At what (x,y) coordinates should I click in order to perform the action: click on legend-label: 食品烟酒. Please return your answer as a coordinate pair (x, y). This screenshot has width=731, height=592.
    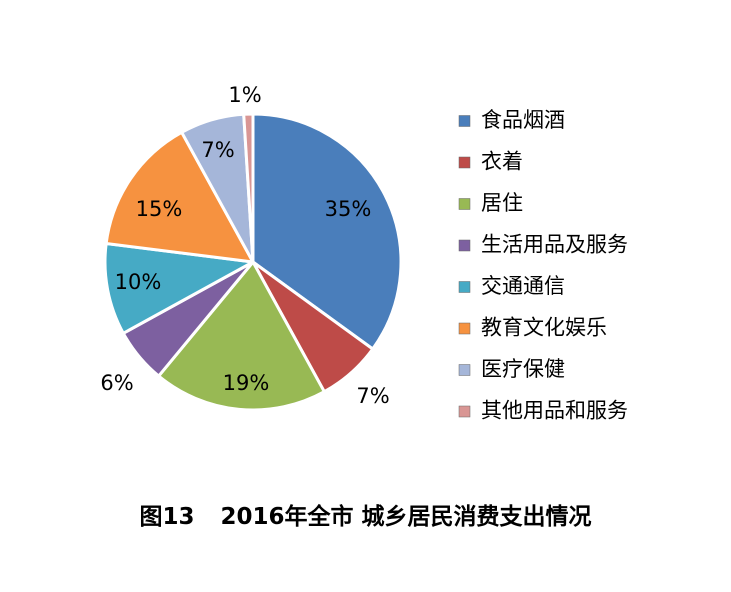
    Looking at the image, I should click on (523, 120).